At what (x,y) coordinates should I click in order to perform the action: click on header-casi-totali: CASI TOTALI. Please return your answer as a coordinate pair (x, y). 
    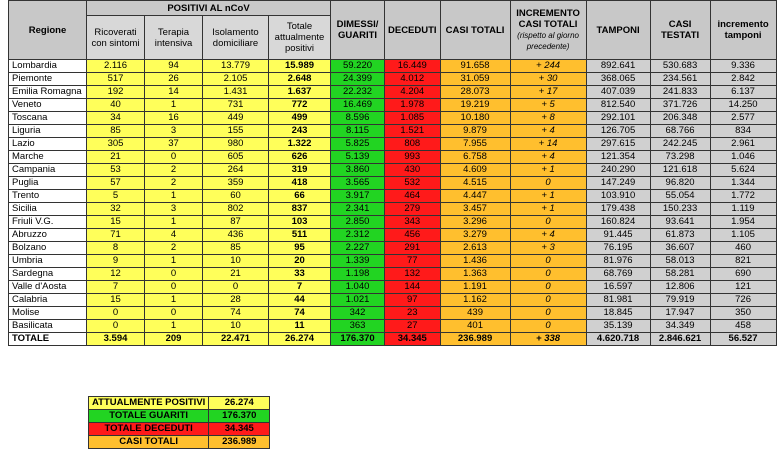
    Looking at the image, I should click on (475, 30).